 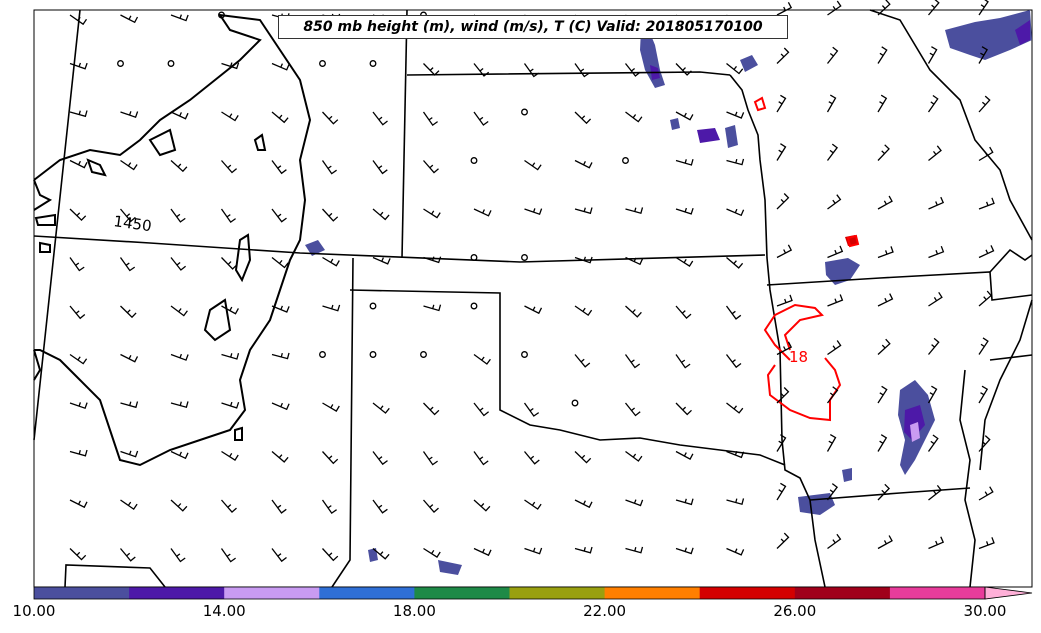 What do you see at coordinates (806, 259) in the screenshot?
I see `temperature-contours` at bounding box center [806, 259].